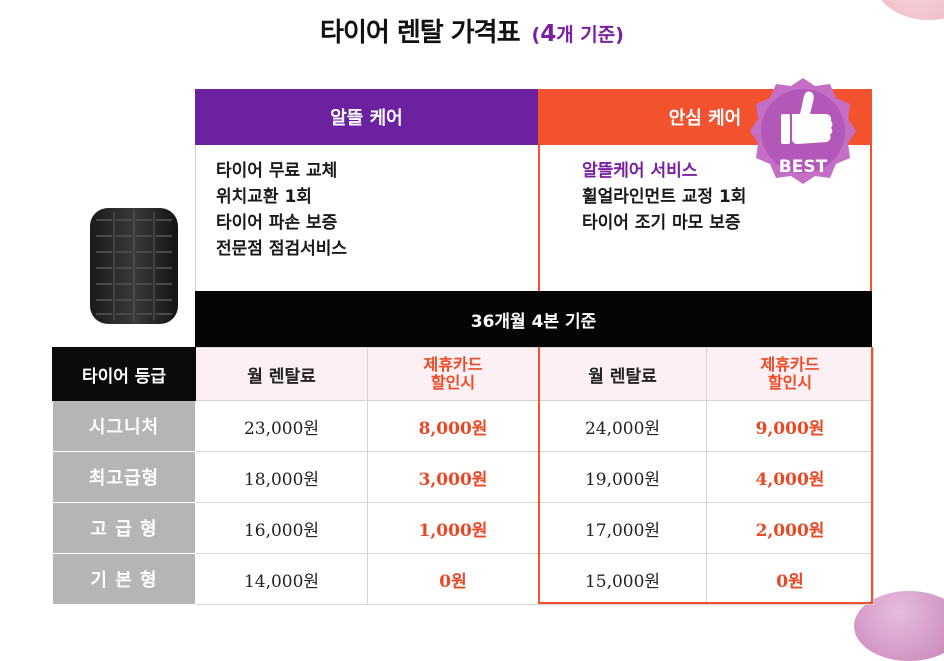 The image size is (944, 661). Describe the element at coordinates (281, 477) in the screenshot. I see `price-cell: 18,000원` at that location.